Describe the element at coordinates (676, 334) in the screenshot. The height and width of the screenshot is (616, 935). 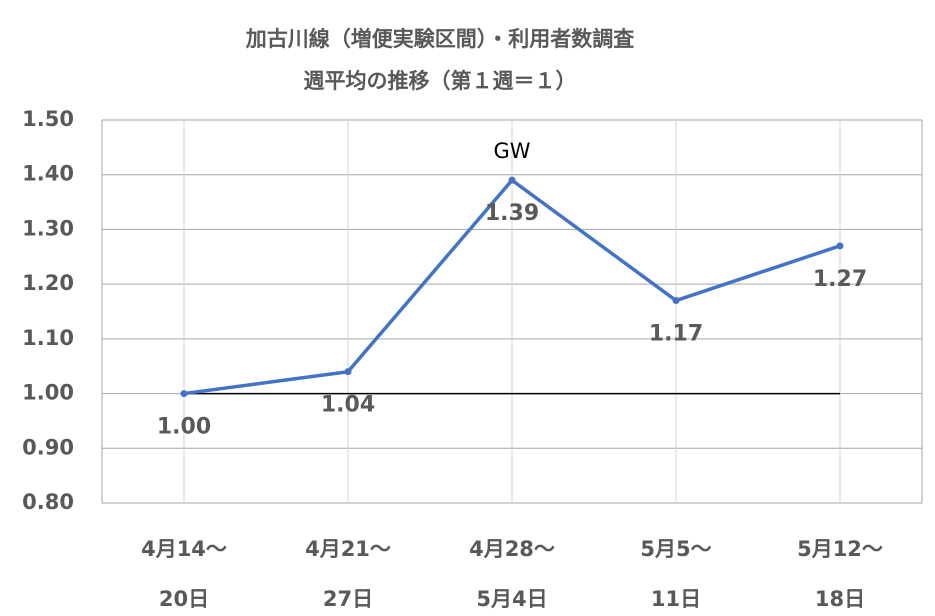
I see `value-label: 1.17` at that location.